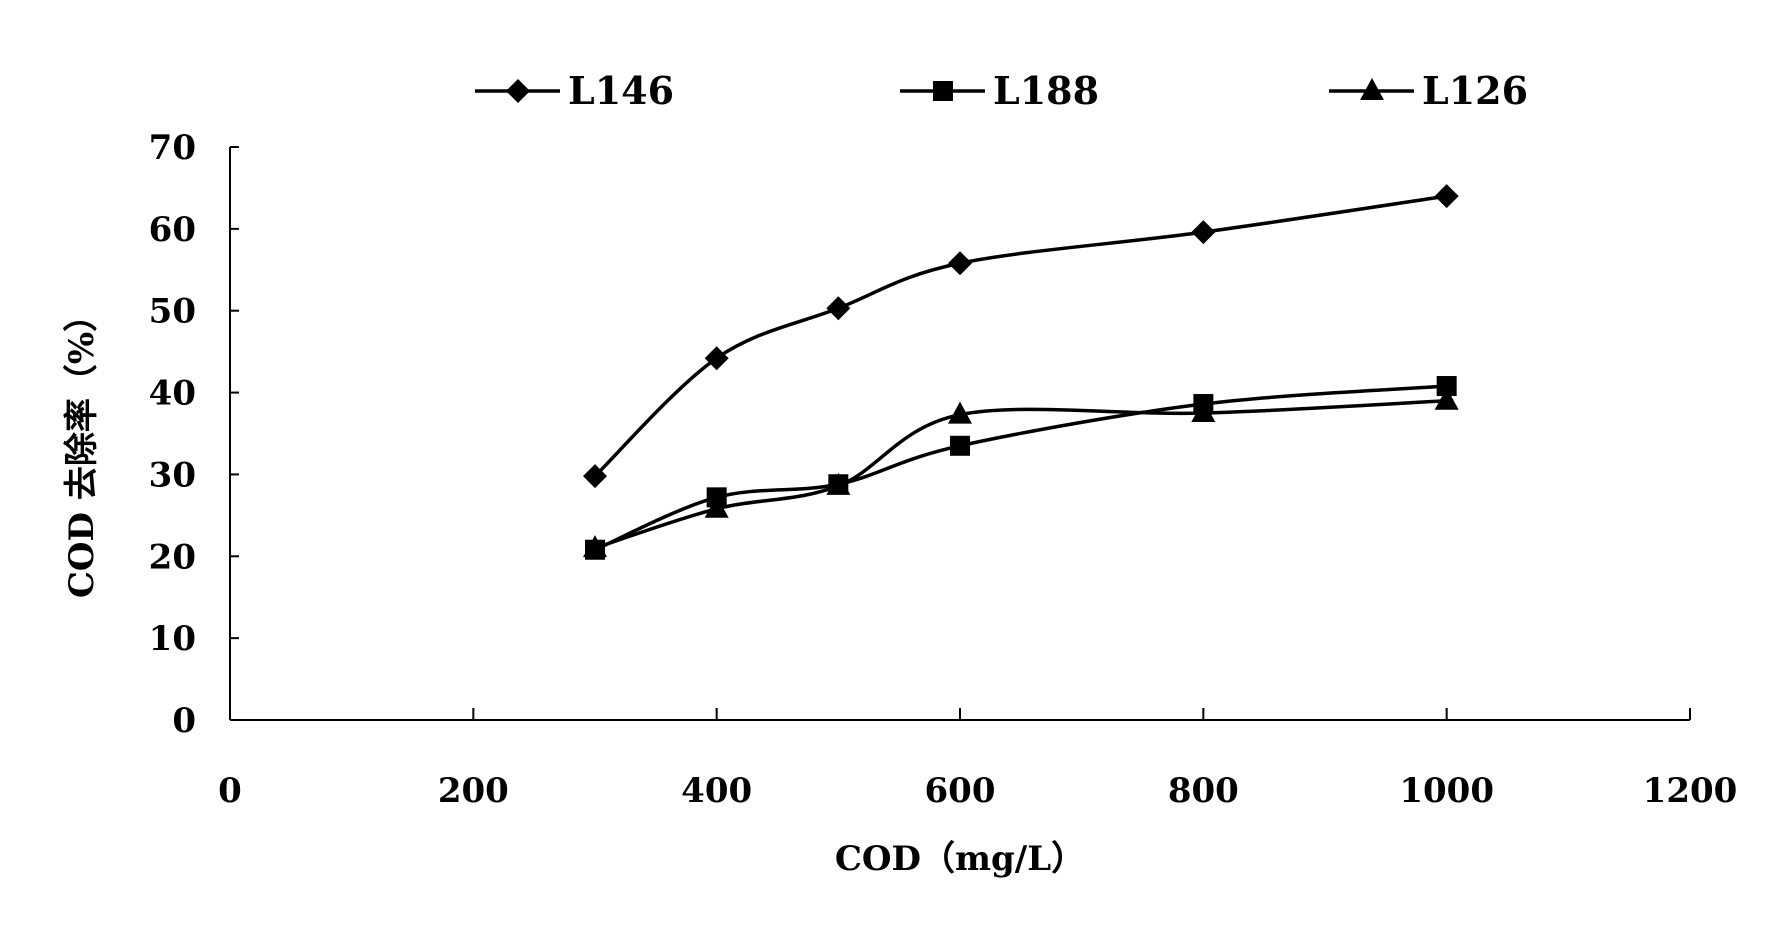 Image resolution: width=1768 pixels, height=934 pixels. Describe the element at coordinates (82, 448) in the screenshot. I see `y-axis-title: COD 去除率（%）` at that location.